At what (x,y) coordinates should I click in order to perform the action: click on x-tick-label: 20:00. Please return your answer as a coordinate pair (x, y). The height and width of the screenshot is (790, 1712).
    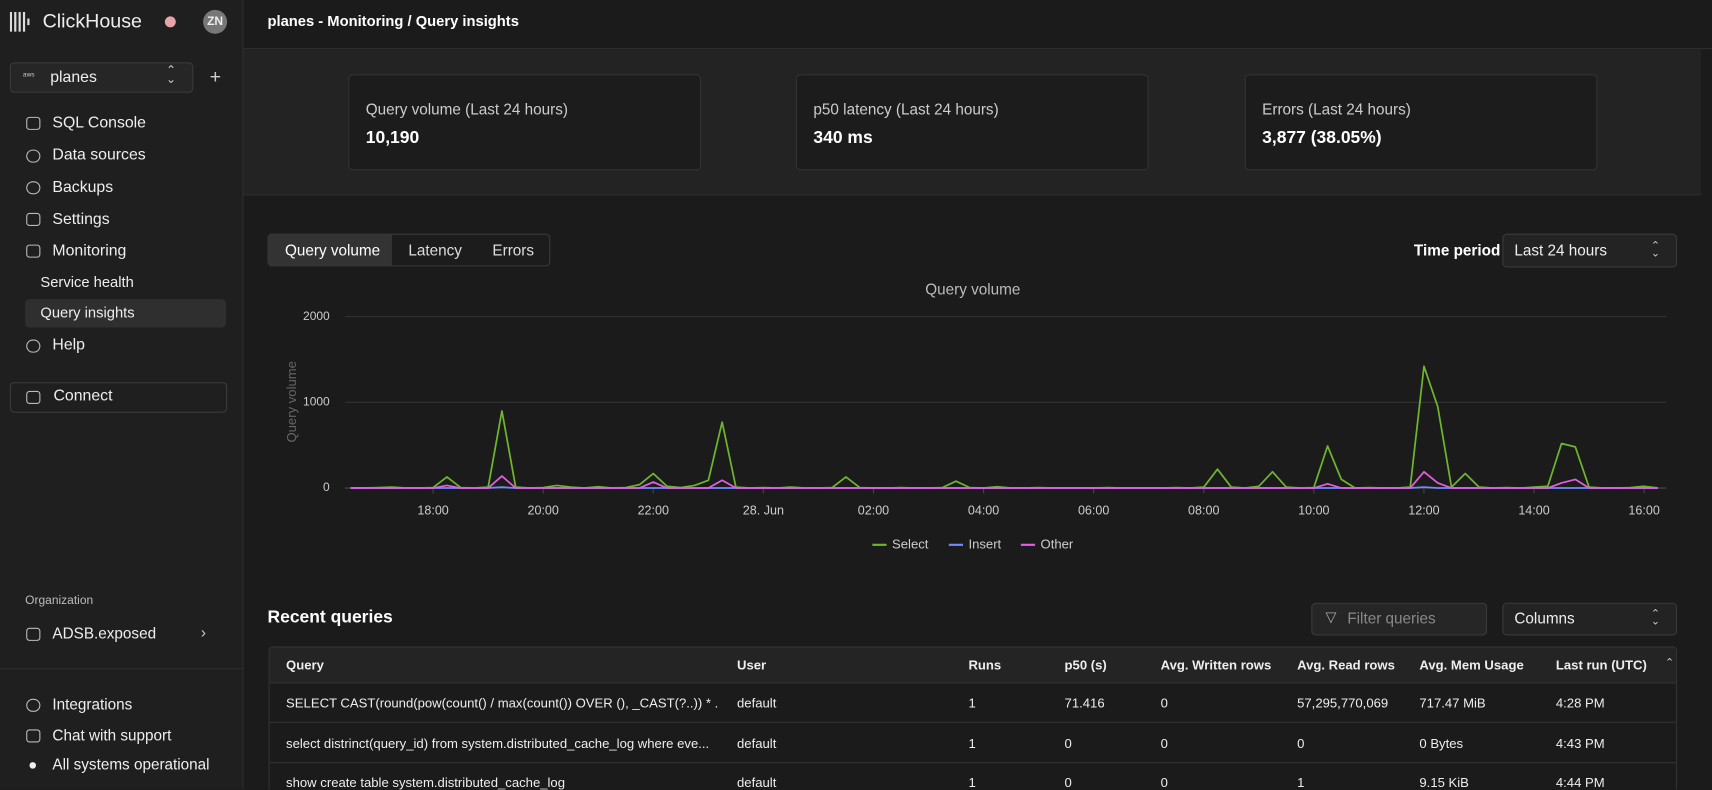
    Looking at the image, I should click on (542, 510).